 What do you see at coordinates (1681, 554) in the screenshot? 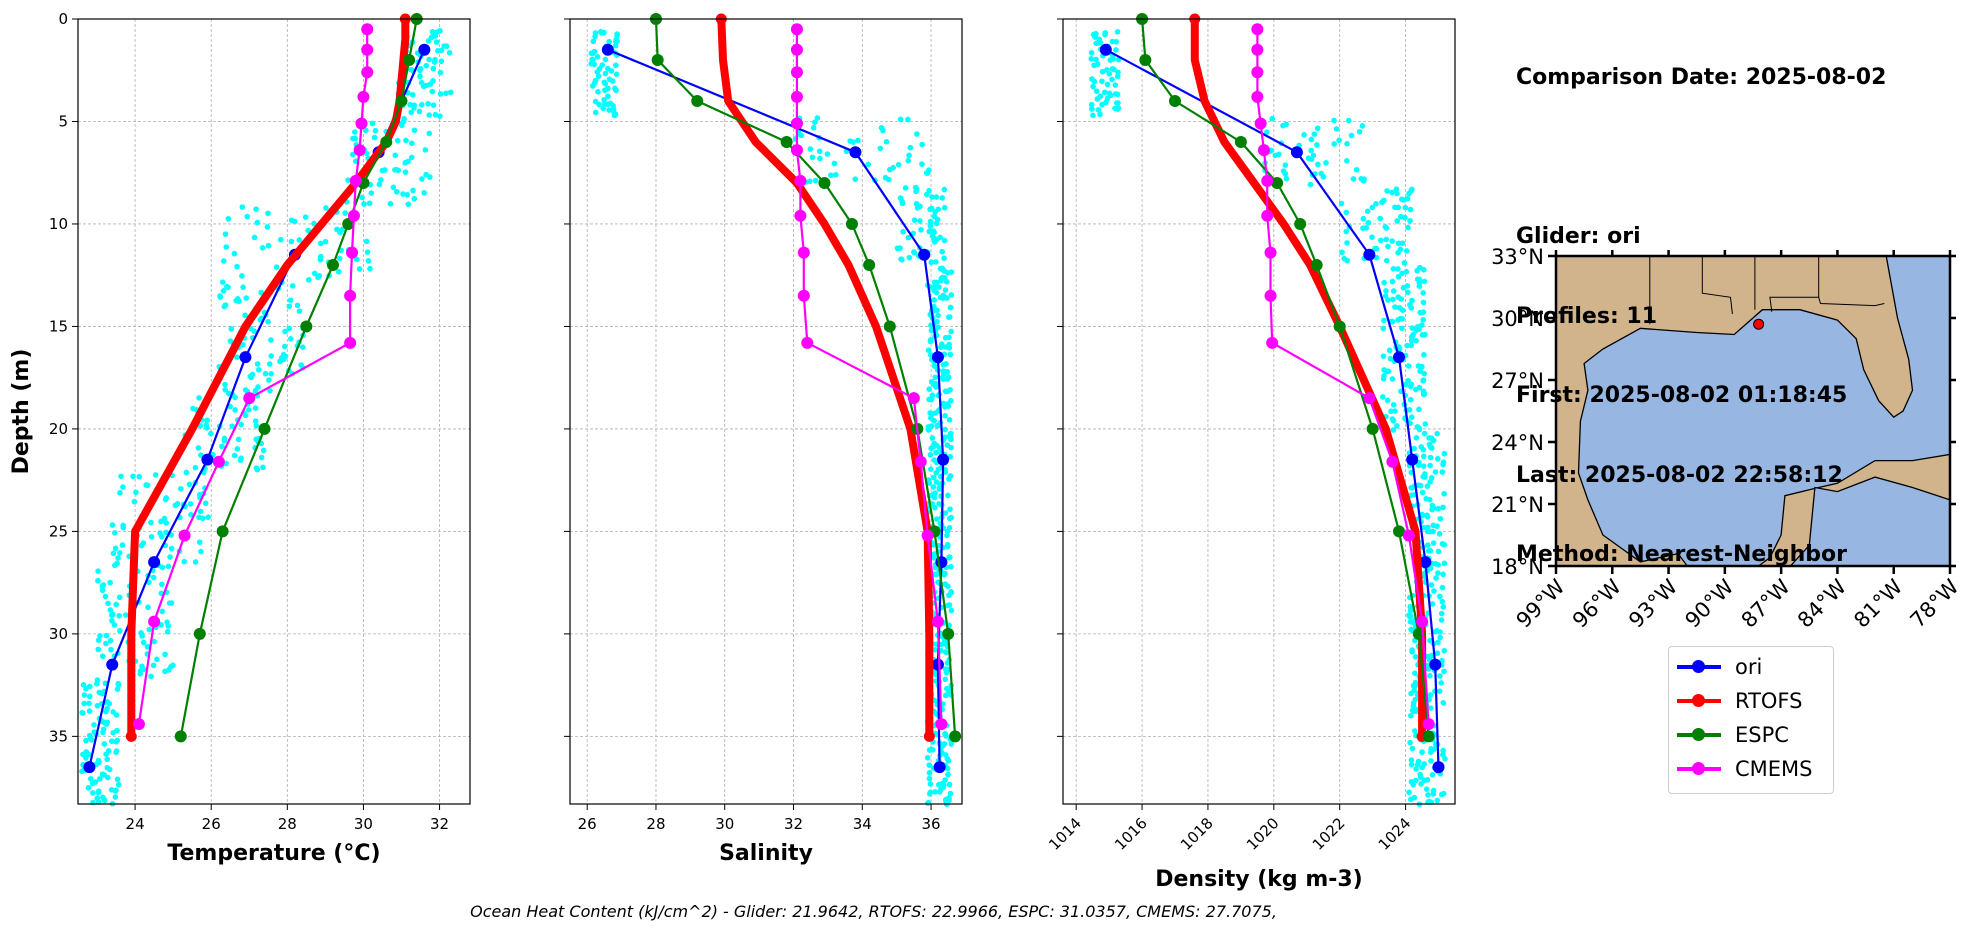
I see `method: Method: Nearest-Neighbor` at bounding box center [1681, 554].